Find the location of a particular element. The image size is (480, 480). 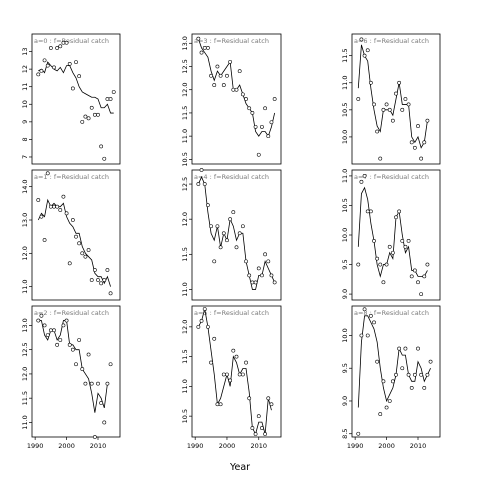

panel-strip-label: a=8 : f=Residual catch is located at coordinates (391, 313).